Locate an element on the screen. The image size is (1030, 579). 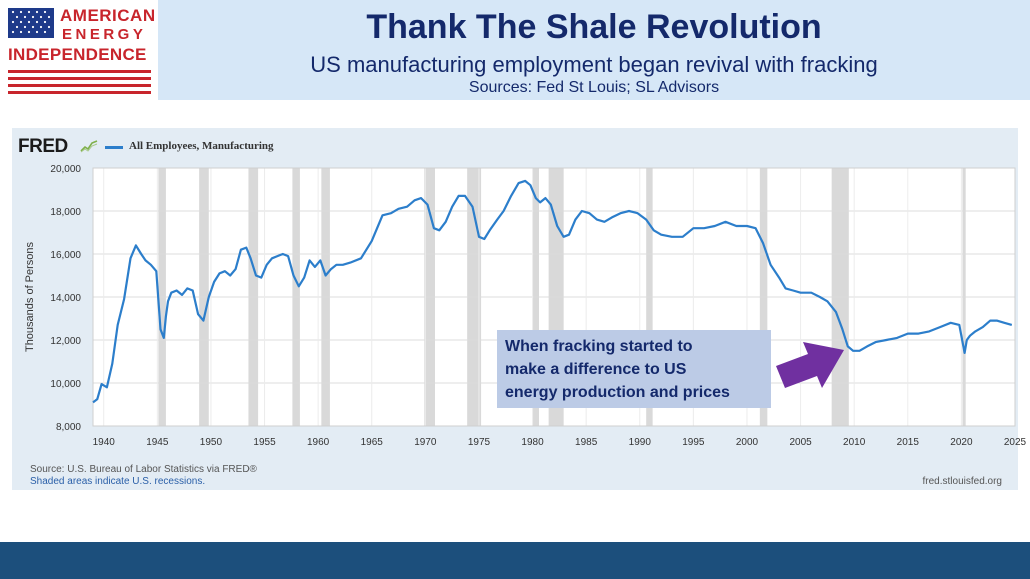
y-tick-label: 20,000 is located at coordinates (65, 169).